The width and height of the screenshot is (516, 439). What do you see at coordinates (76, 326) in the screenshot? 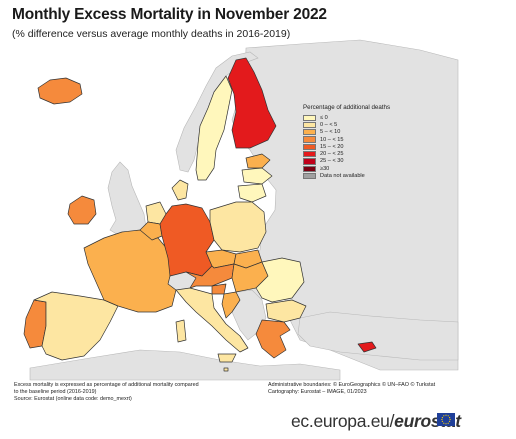
I see `spain` at bounding box center [76, 326].